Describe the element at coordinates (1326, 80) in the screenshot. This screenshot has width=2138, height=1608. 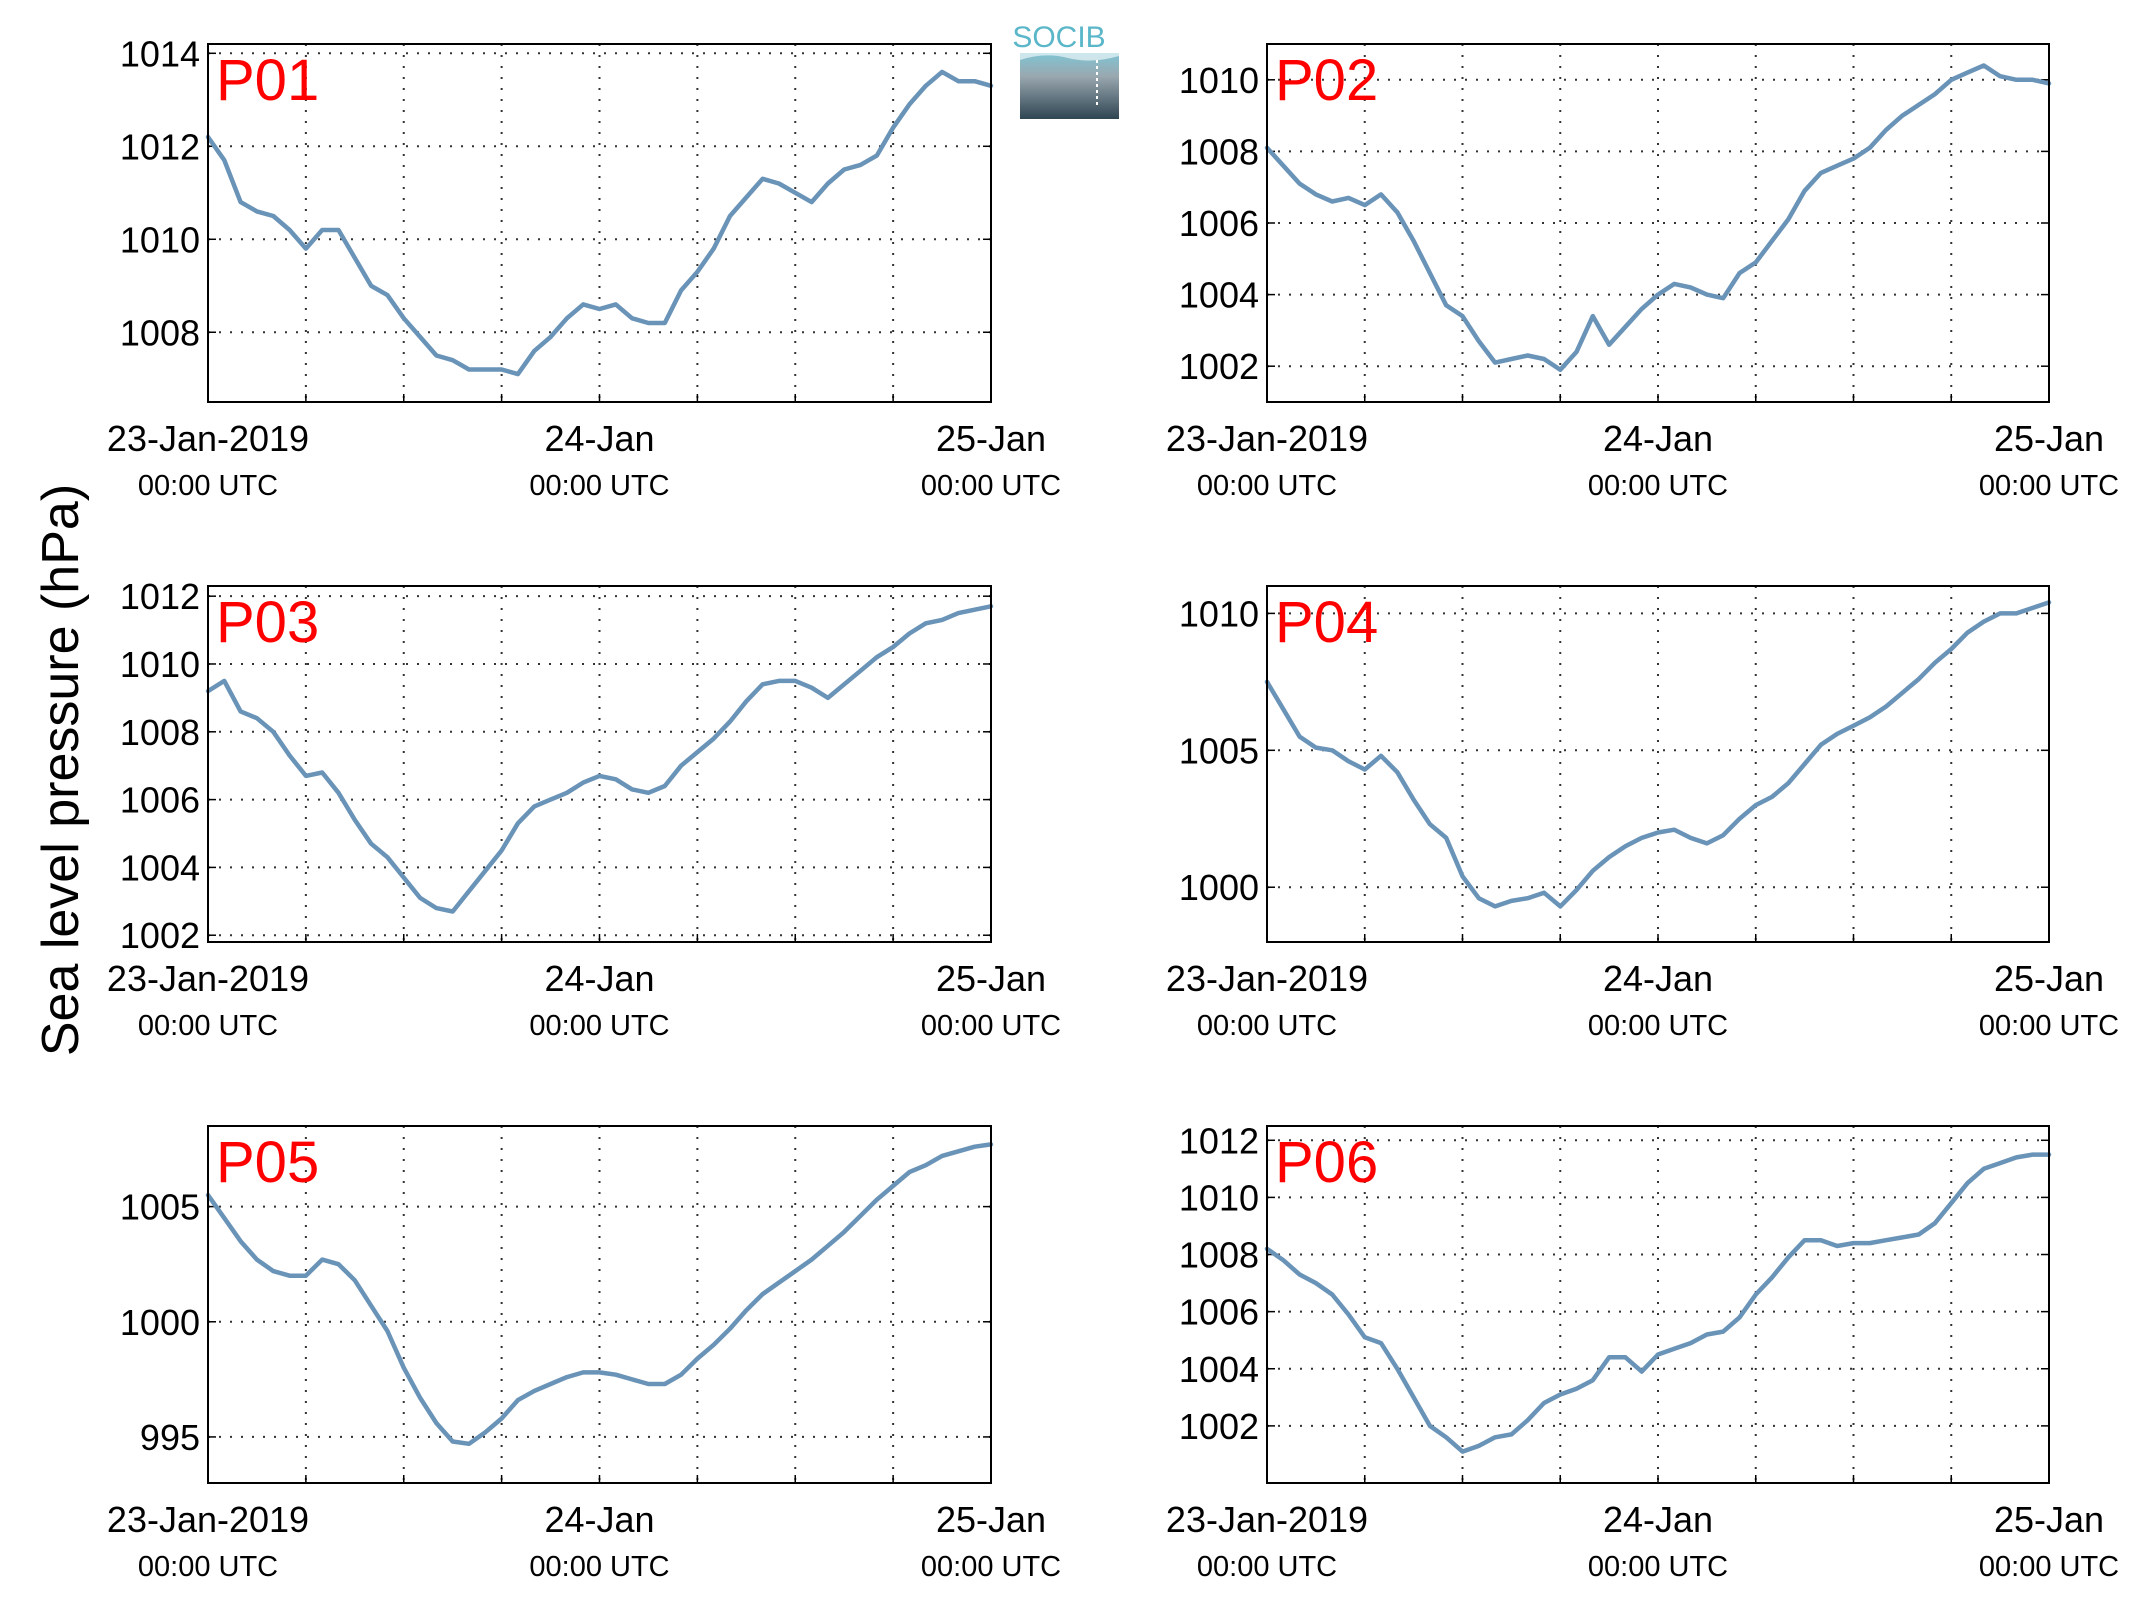
I see `panel-label: P02` at that location.